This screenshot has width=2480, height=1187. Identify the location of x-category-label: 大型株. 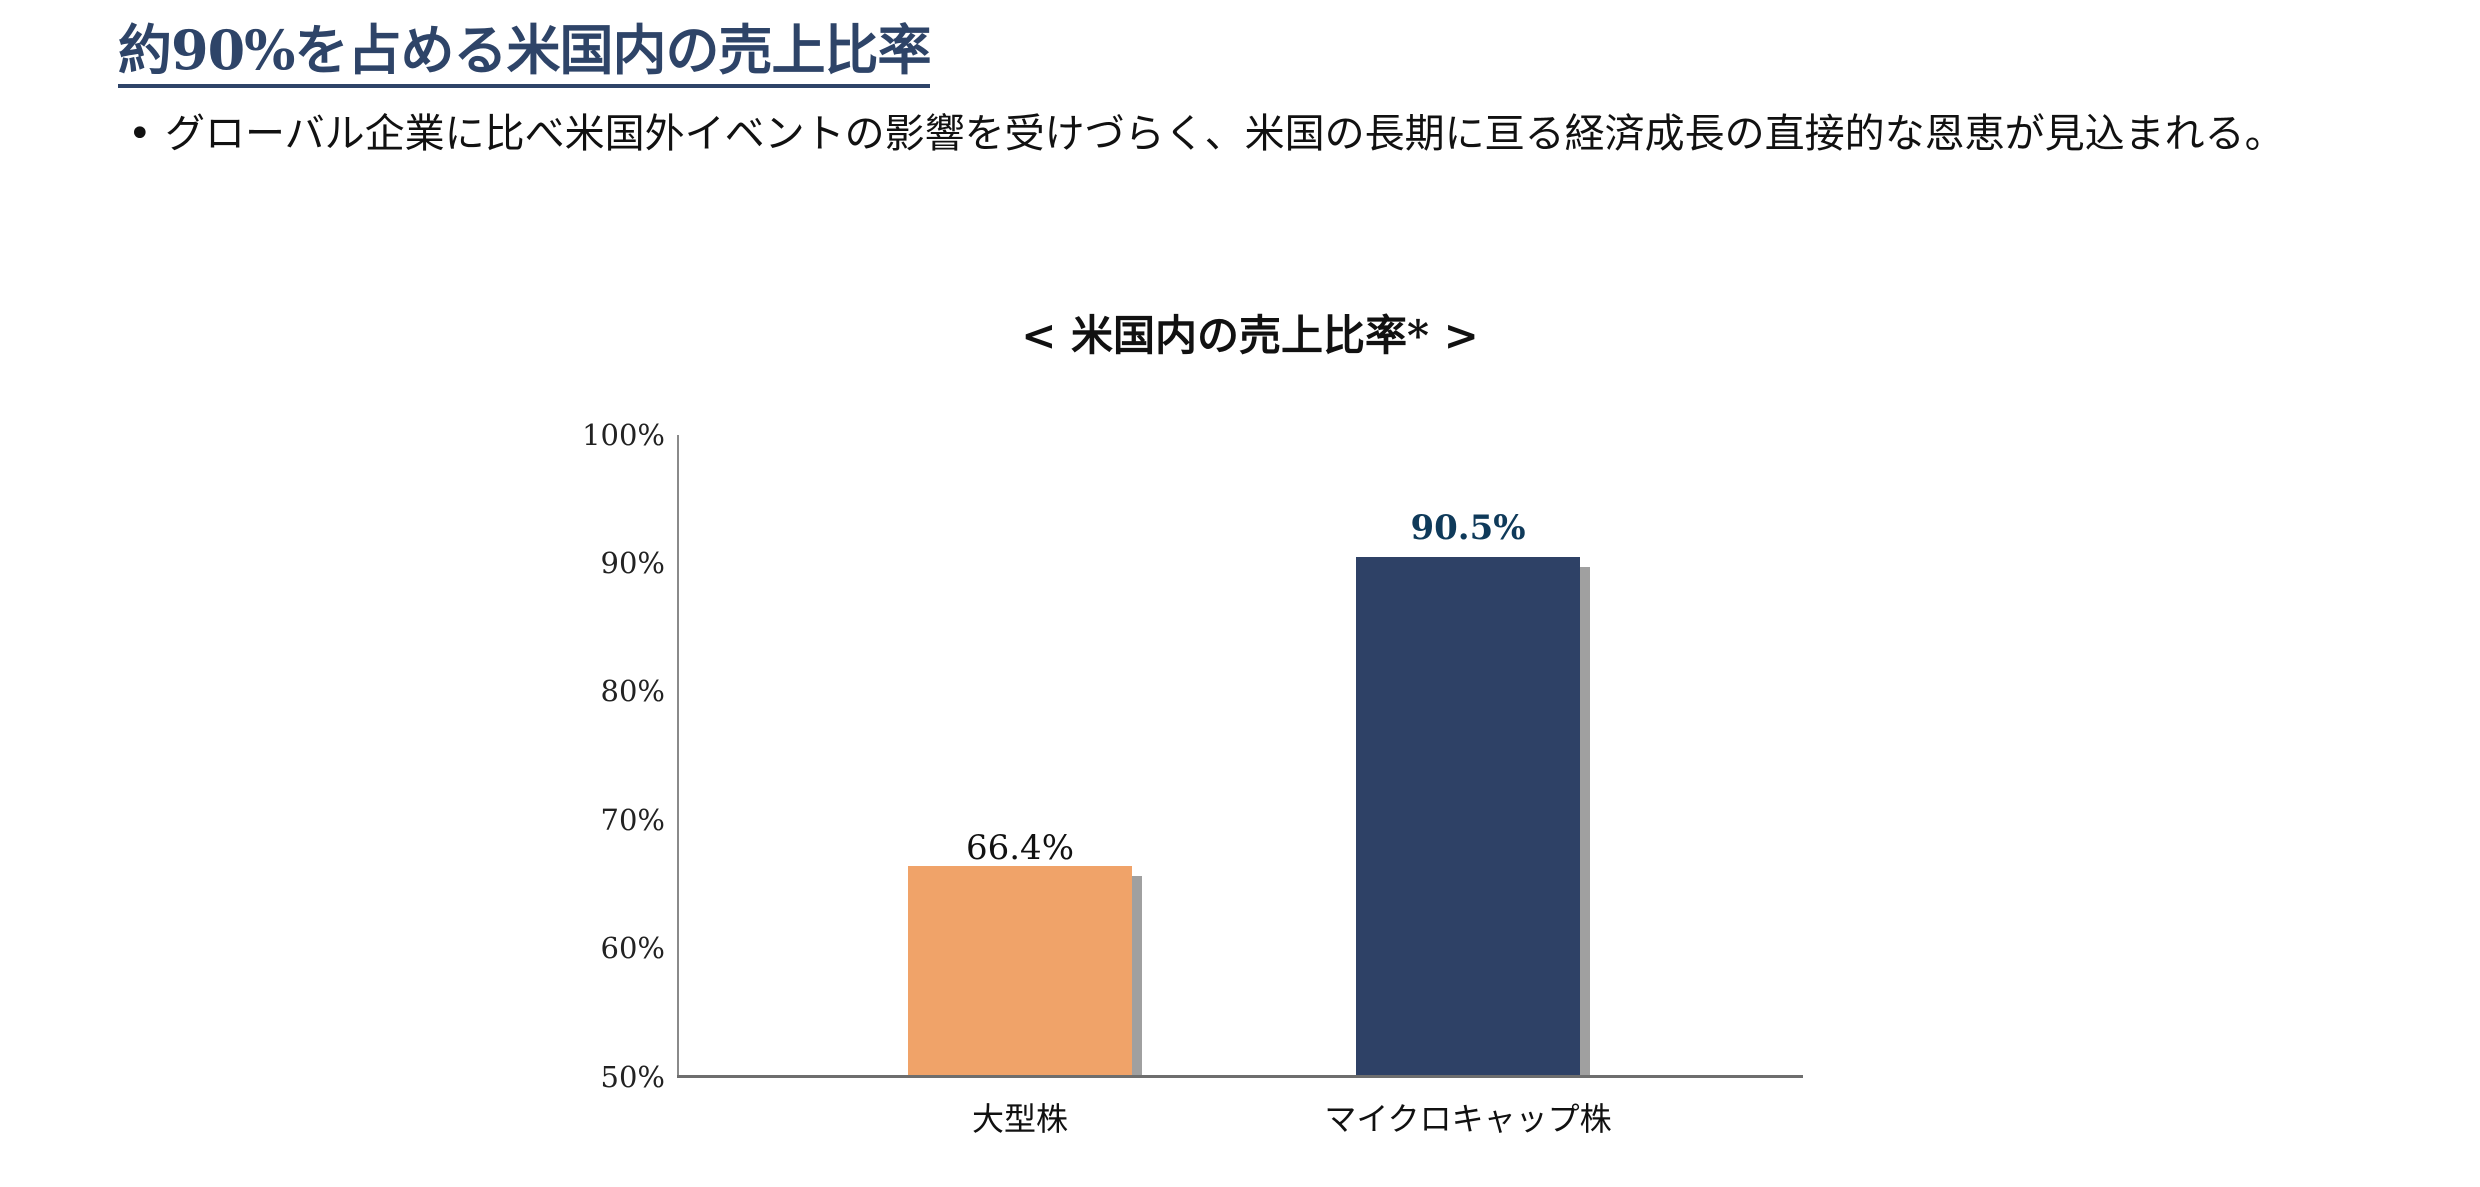
(1019, 1119).